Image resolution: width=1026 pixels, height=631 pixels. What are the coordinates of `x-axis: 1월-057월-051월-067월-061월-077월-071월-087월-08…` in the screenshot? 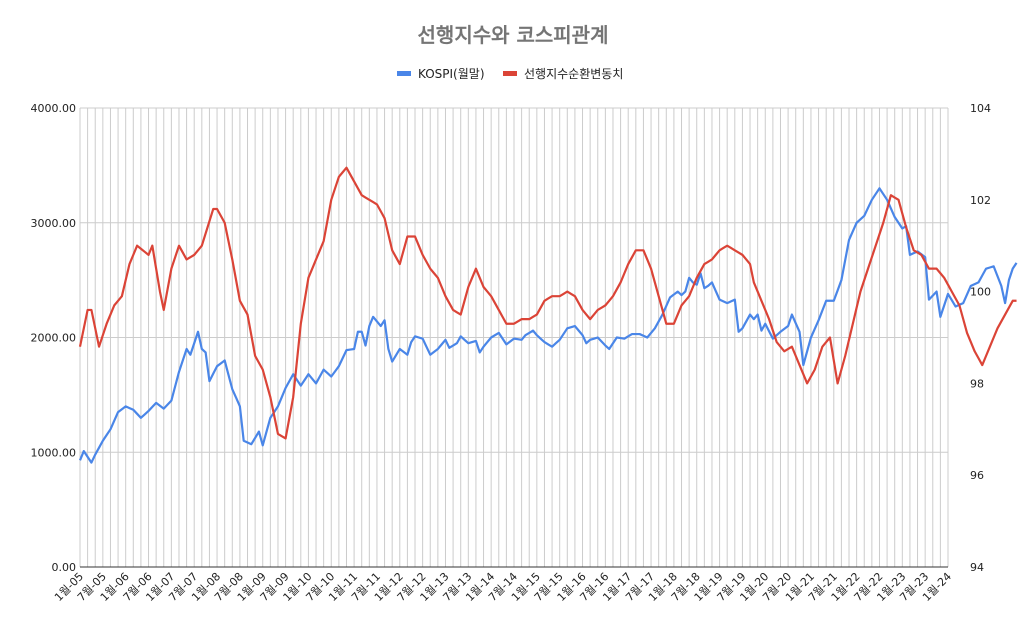 It's located at (503, 587).